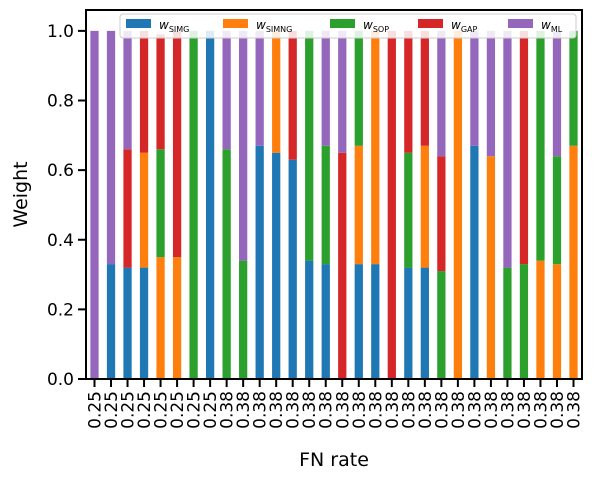 Image resolution: width=593 pixels, height=478 pixels. I want to click on legend-label: wSIMNG, so click(274, 26).